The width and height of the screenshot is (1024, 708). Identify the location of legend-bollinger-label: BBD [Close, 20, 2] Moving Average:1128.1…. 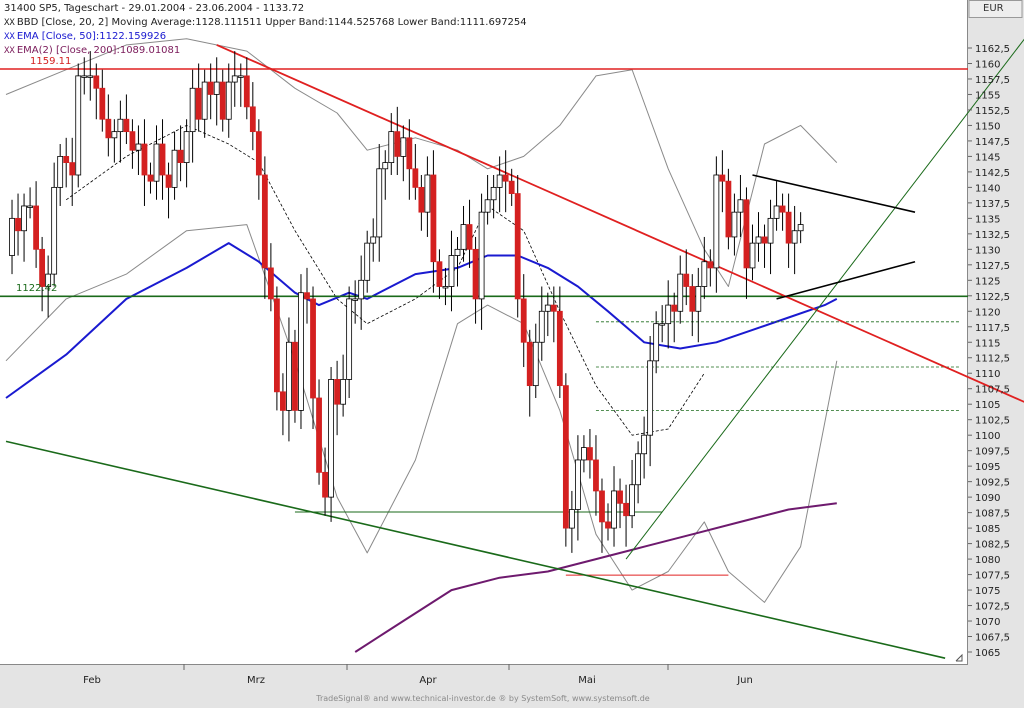
(271, 22).